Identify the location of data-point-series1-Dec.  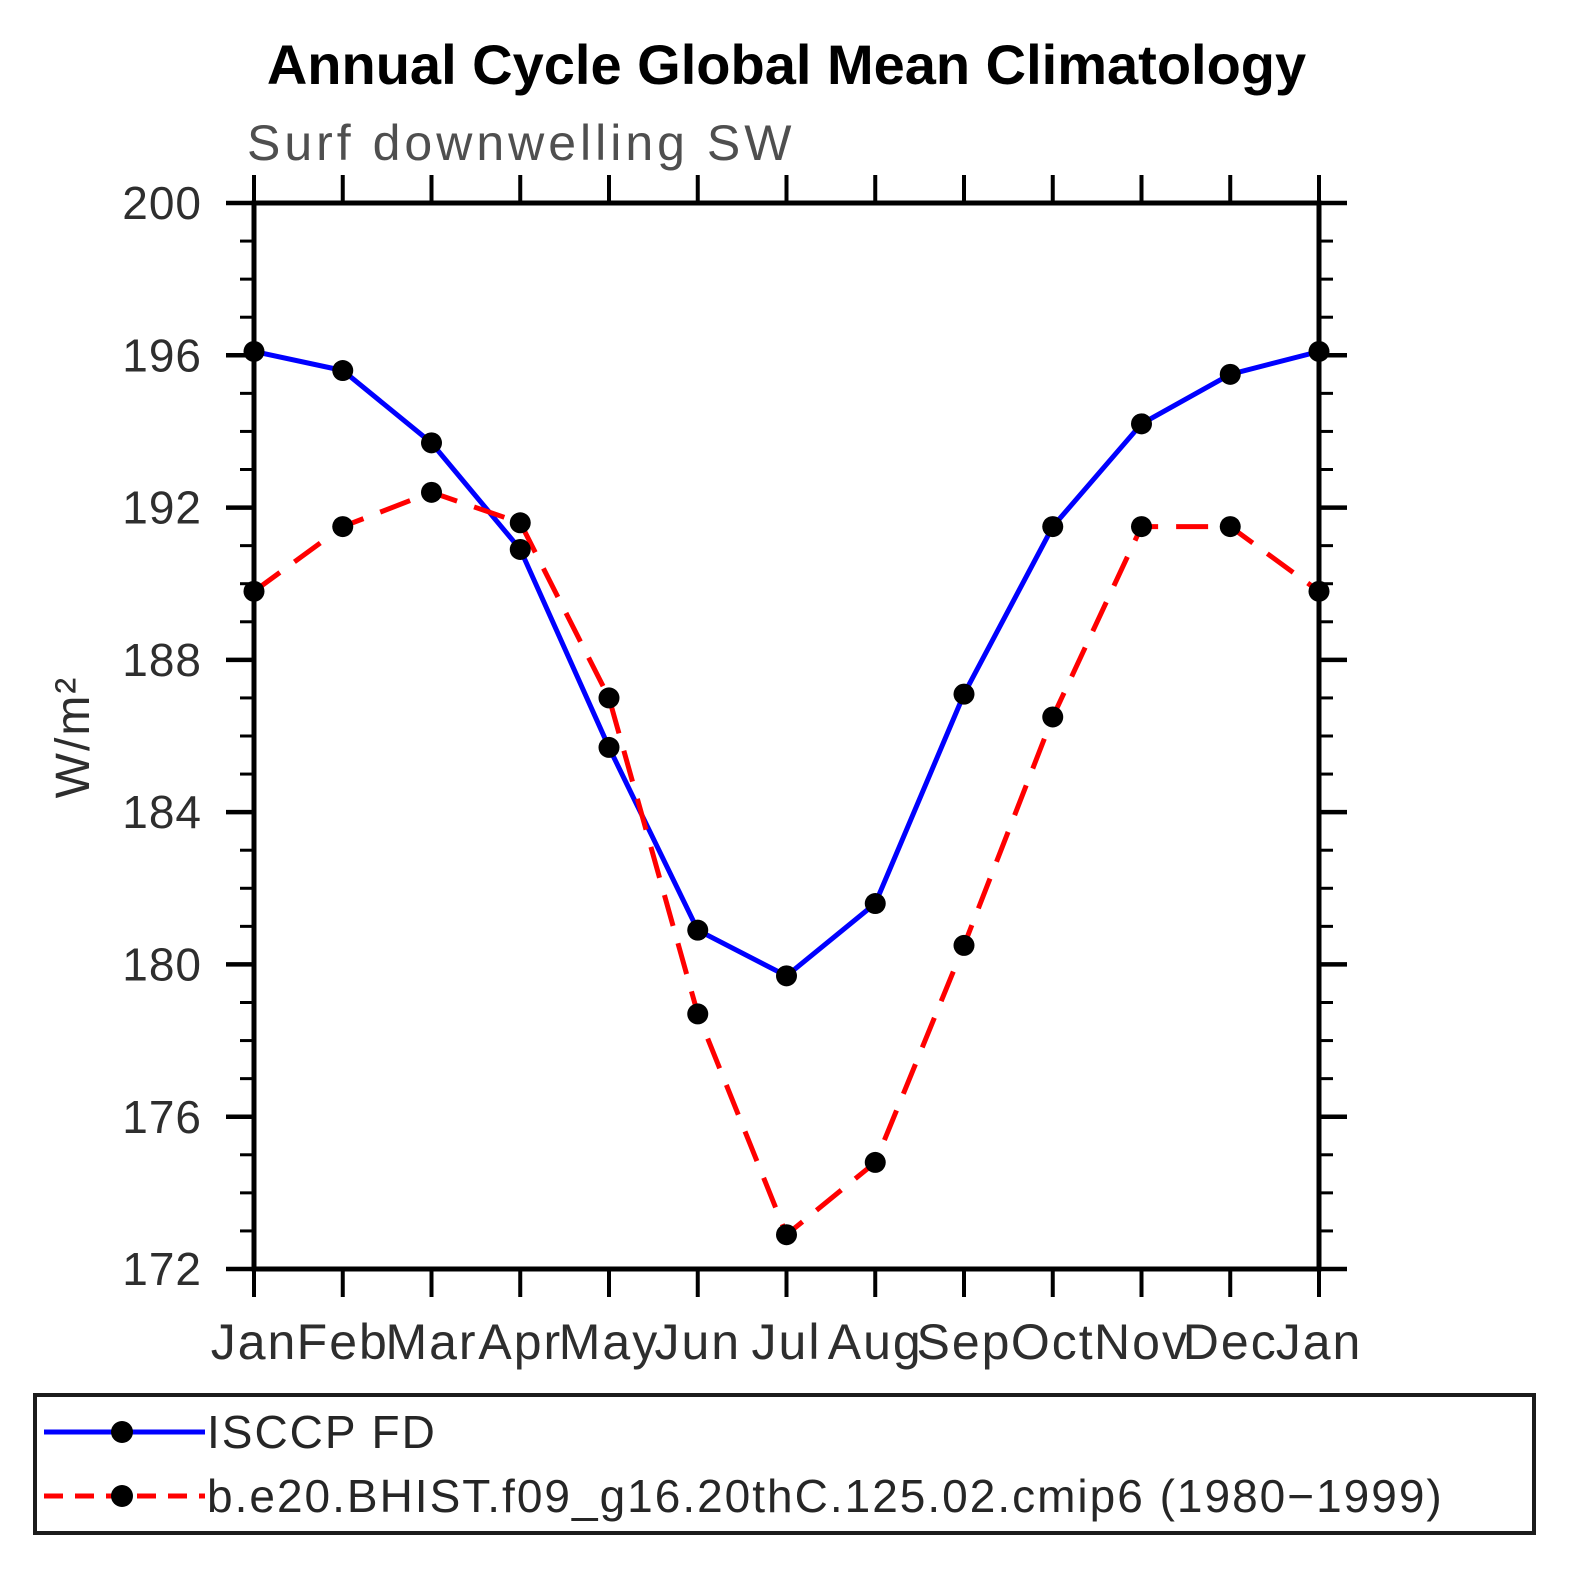
(1230, 527).